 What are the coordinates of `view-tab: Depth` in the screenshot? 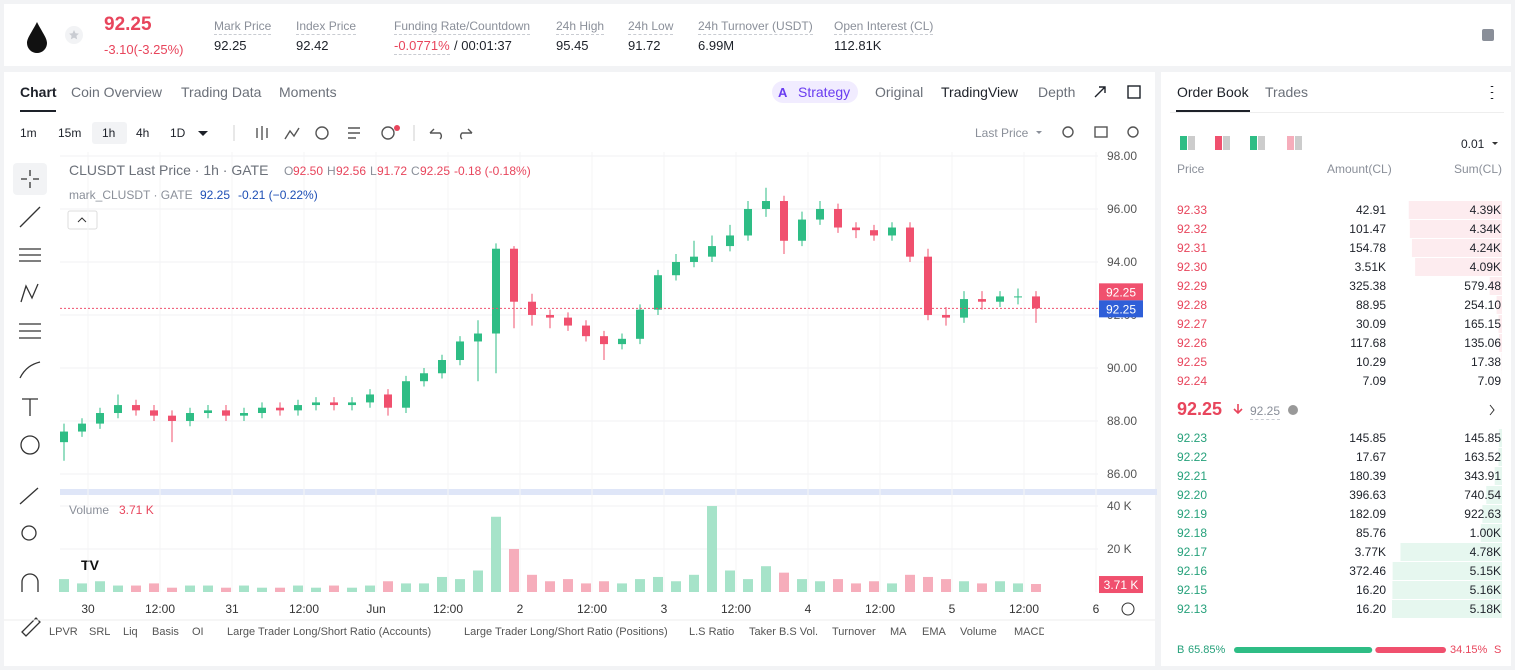 It's located at (1057, 92).